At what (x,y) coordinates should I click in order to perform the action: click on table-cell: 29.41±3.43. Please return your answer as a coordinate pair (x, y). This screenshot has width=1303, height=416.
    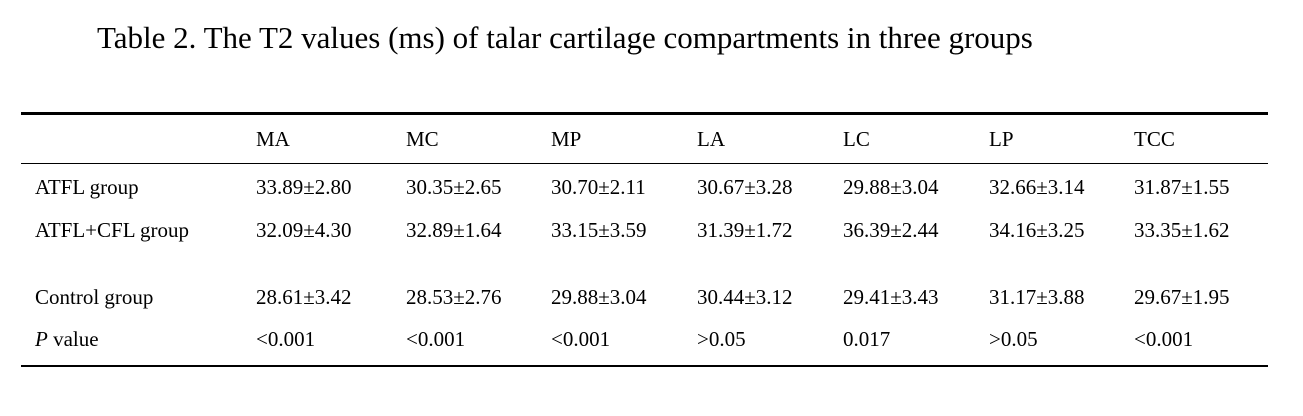
    Looking at the image, I should click on (891, 297).